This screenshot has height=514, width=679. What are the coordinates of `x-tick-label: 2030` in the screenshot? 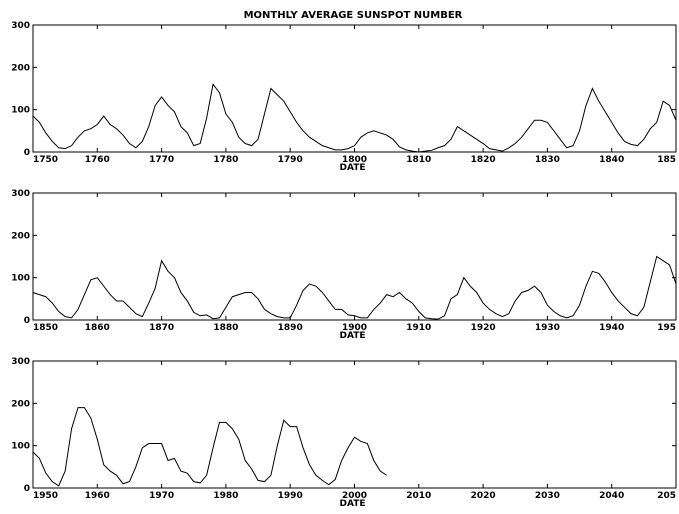 It's located at (547, 496).